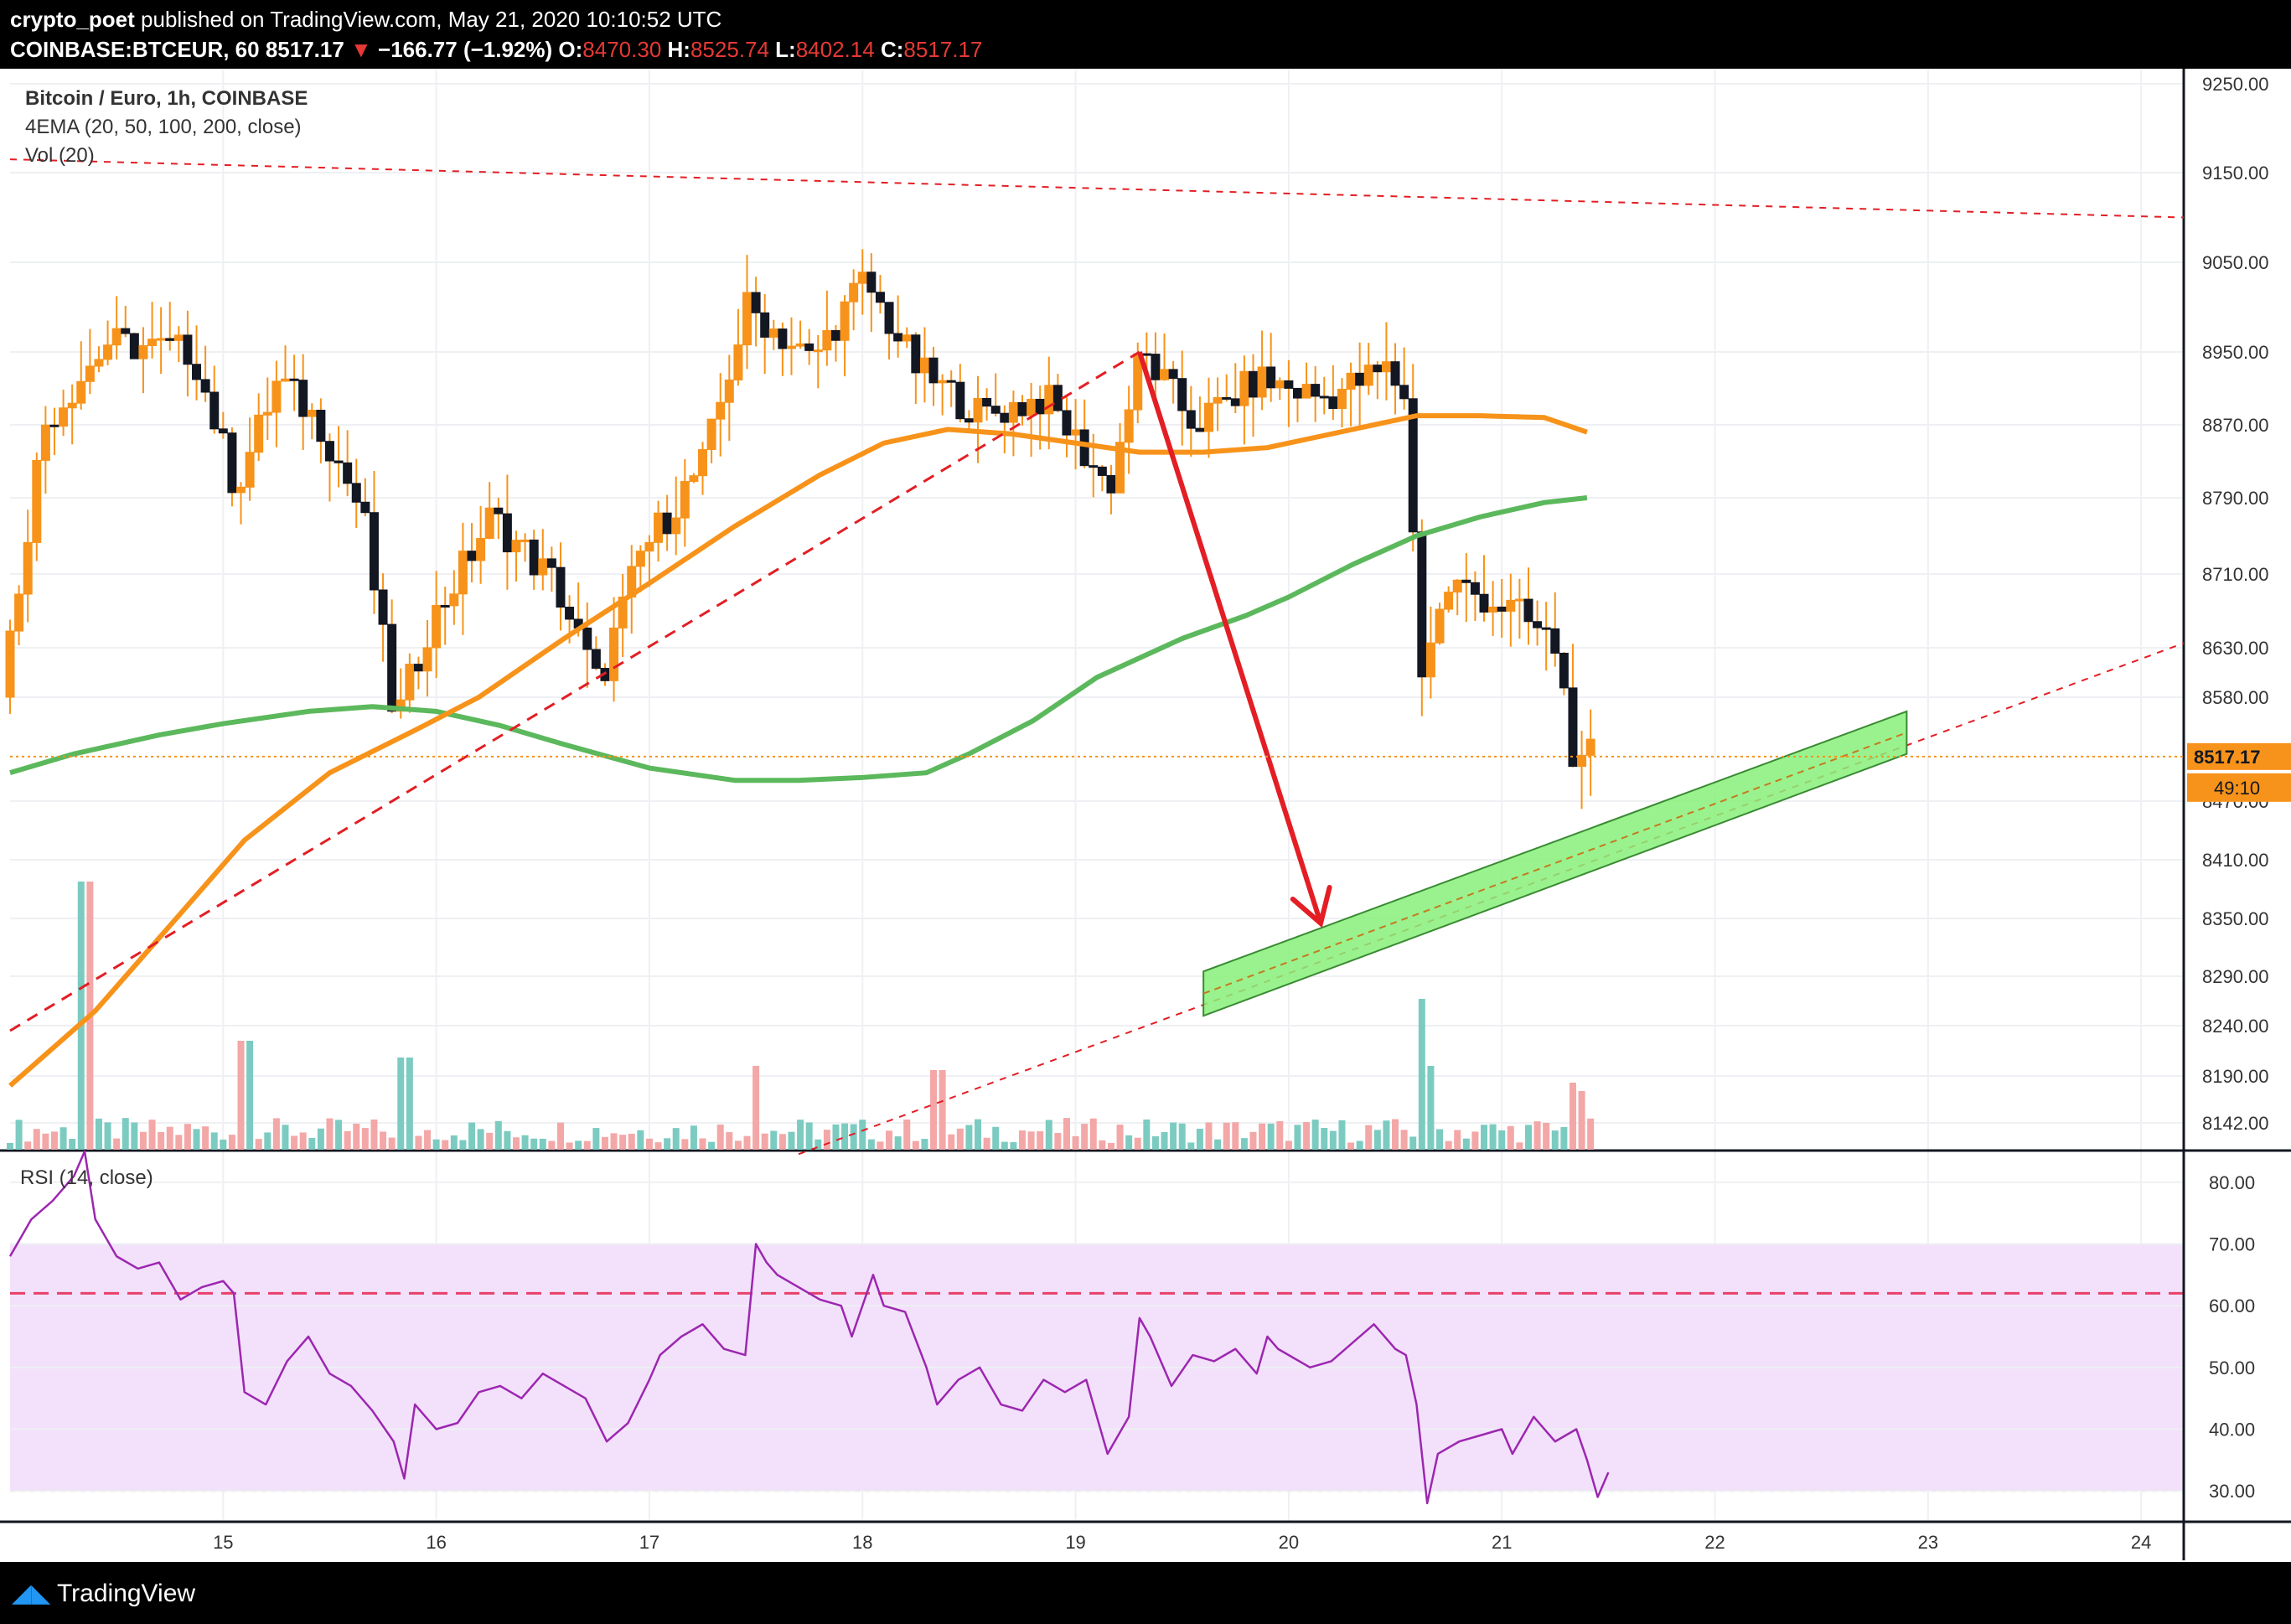 This screenshot has height=1624, width=2291. I want to click on rsi-tick-label: 60.00, so click(2232, 1306).